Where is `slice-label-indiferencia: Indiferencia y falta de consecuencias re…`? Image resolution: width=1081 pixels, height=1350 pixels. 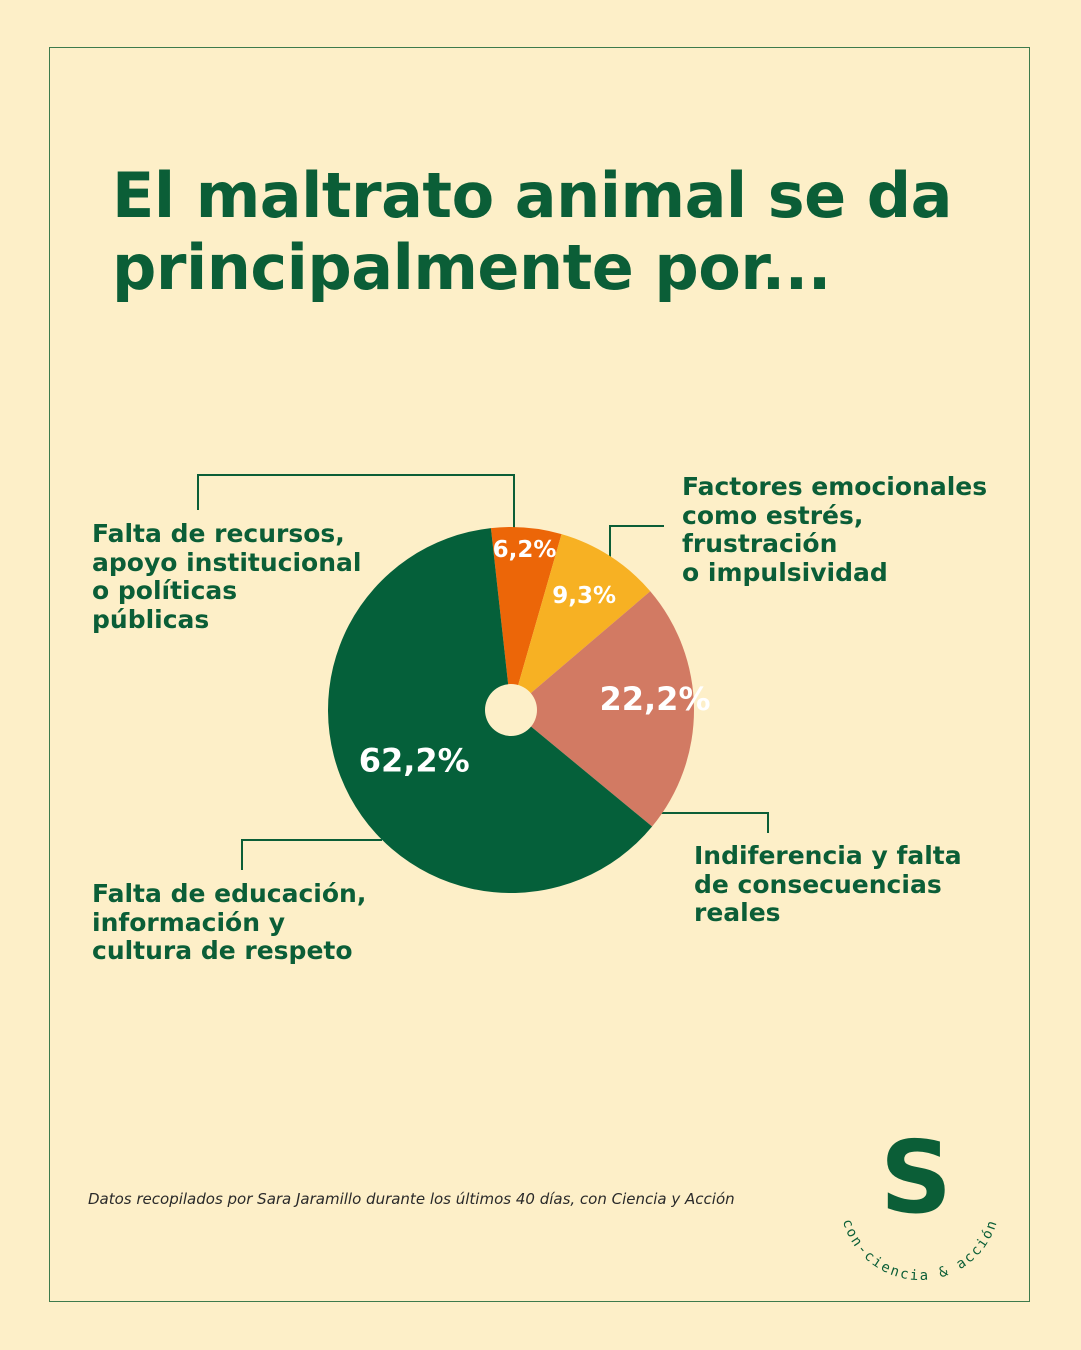 slice-label-indiferencia: Indiferencia y falta de consecuencias re… is located at coordinates (828, 884).